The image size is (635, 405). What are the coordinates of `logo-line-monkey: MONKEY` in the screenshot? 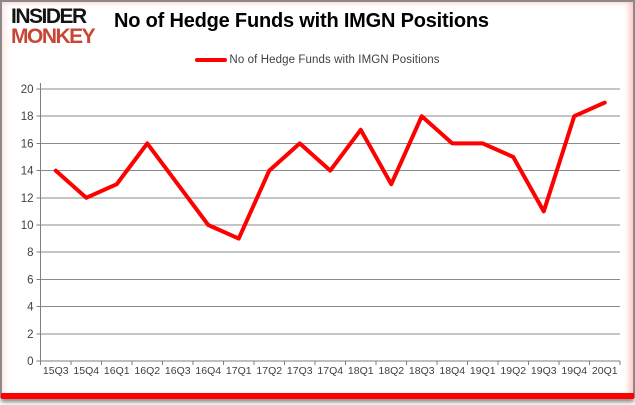 It's located at (53, 36).